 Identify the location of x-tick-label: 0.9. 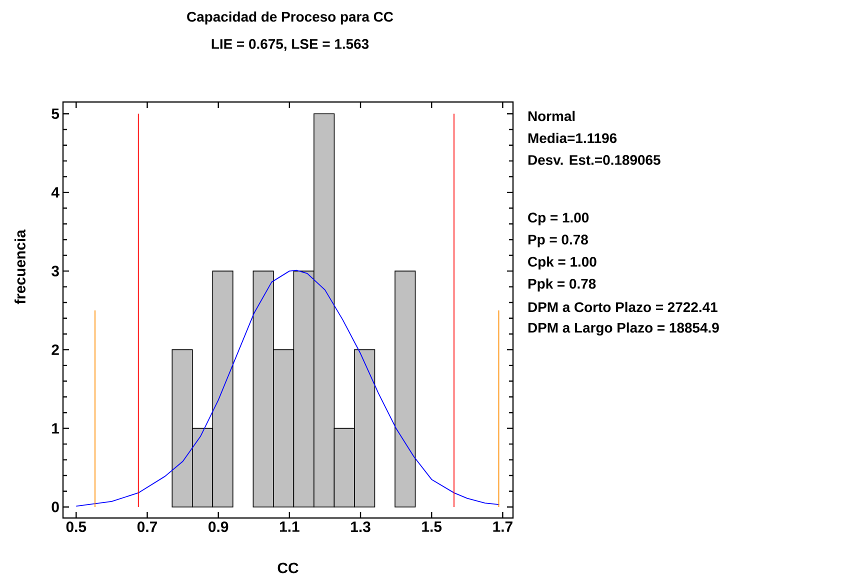
(218, 527).